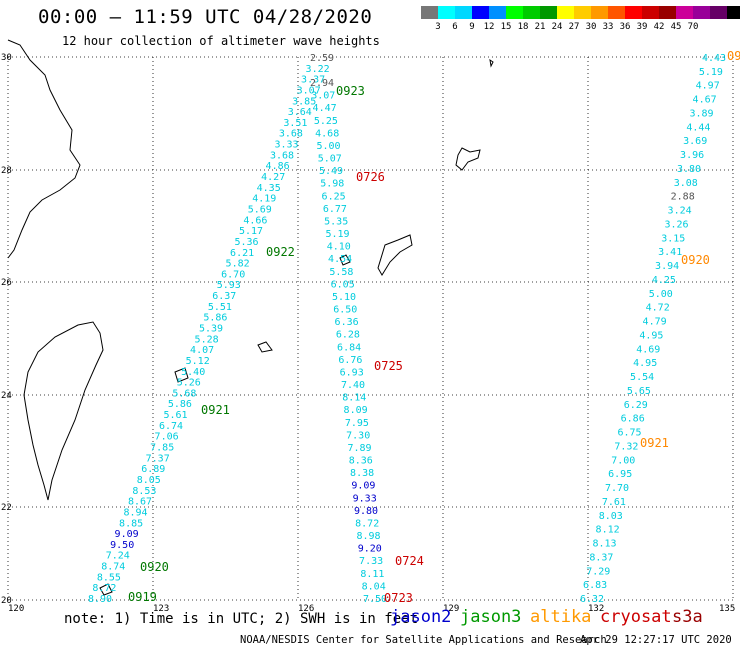  I want to click on wave-height-value: 2.59, so click(322, 58).